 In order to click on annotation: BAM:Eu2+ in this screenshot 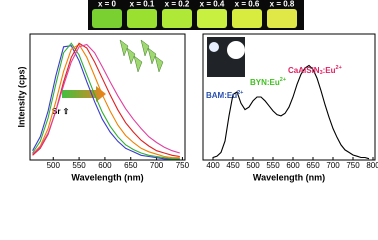, I will do `click(224, 95)`.